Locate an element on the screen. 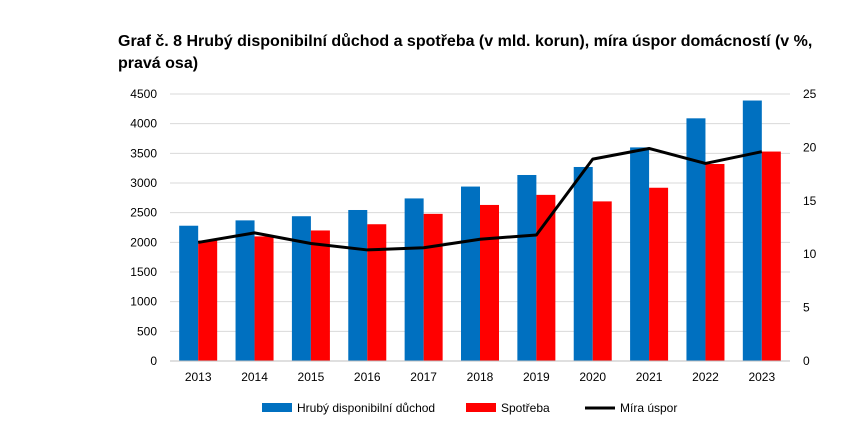 This screenshot has width=867, height=441. y-left-tick-label: 500 is located at coordinates (147, 331).